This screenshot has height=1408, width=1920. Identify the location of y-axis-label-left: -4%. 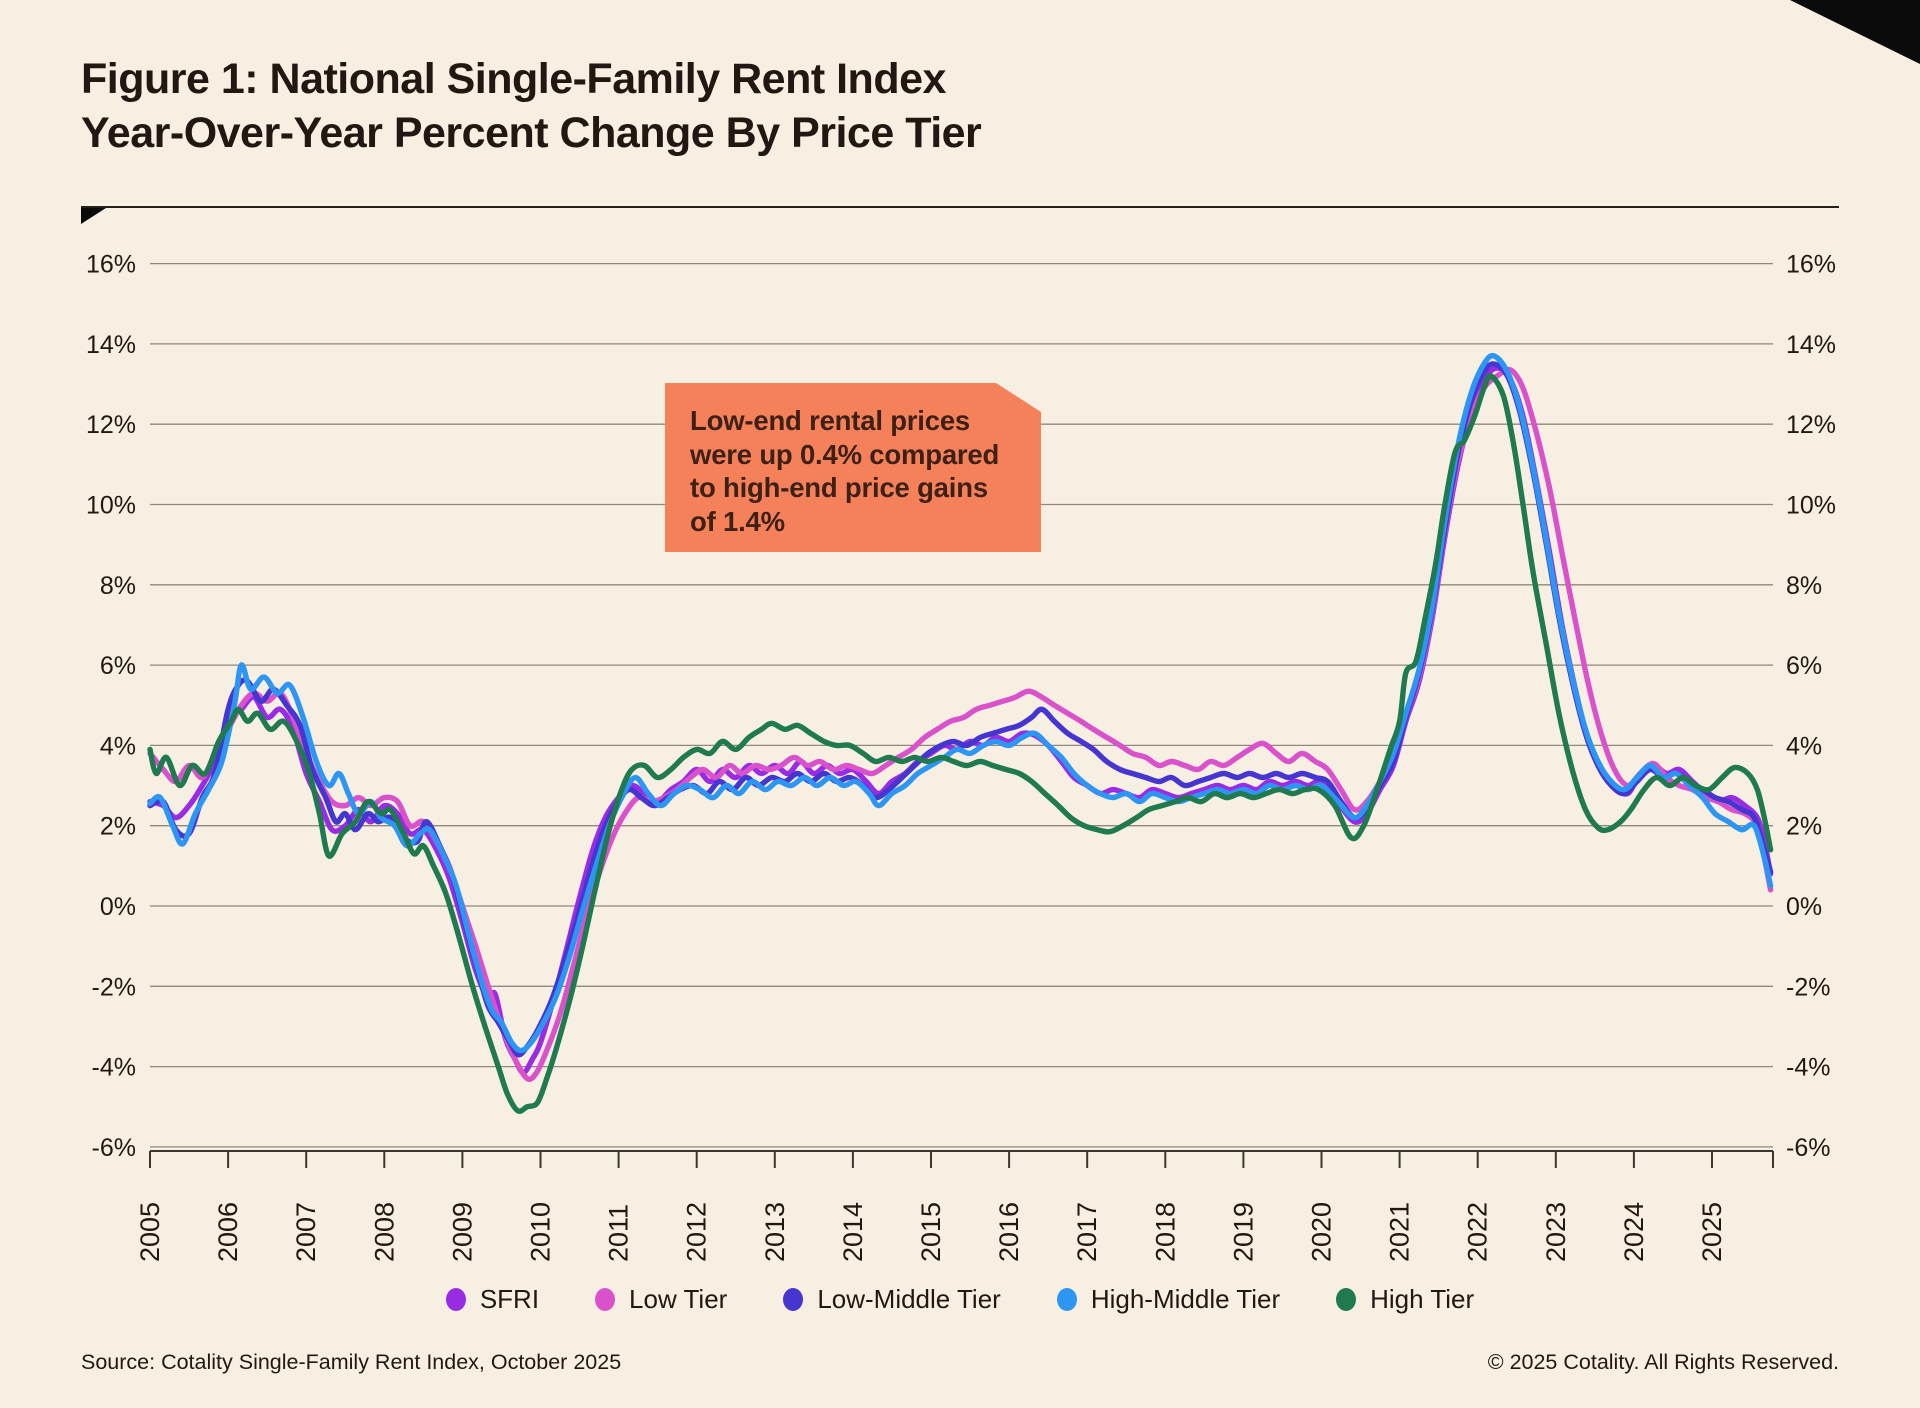
(114, 1068).